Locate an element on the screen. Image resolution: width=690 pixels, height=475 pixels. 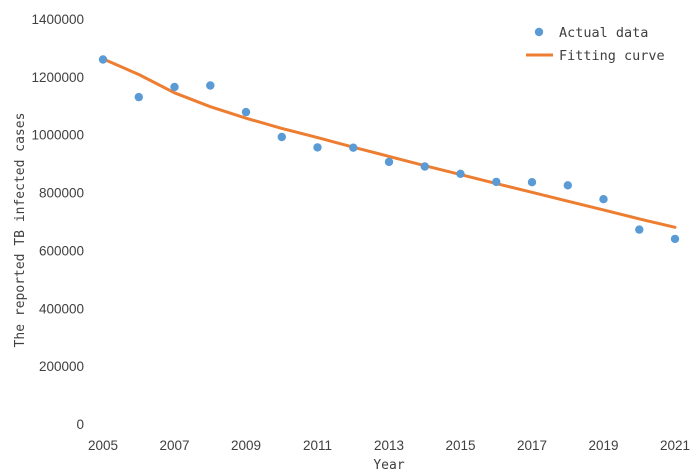
y-tick-label: 400000 is located at coordinates (61, 308).